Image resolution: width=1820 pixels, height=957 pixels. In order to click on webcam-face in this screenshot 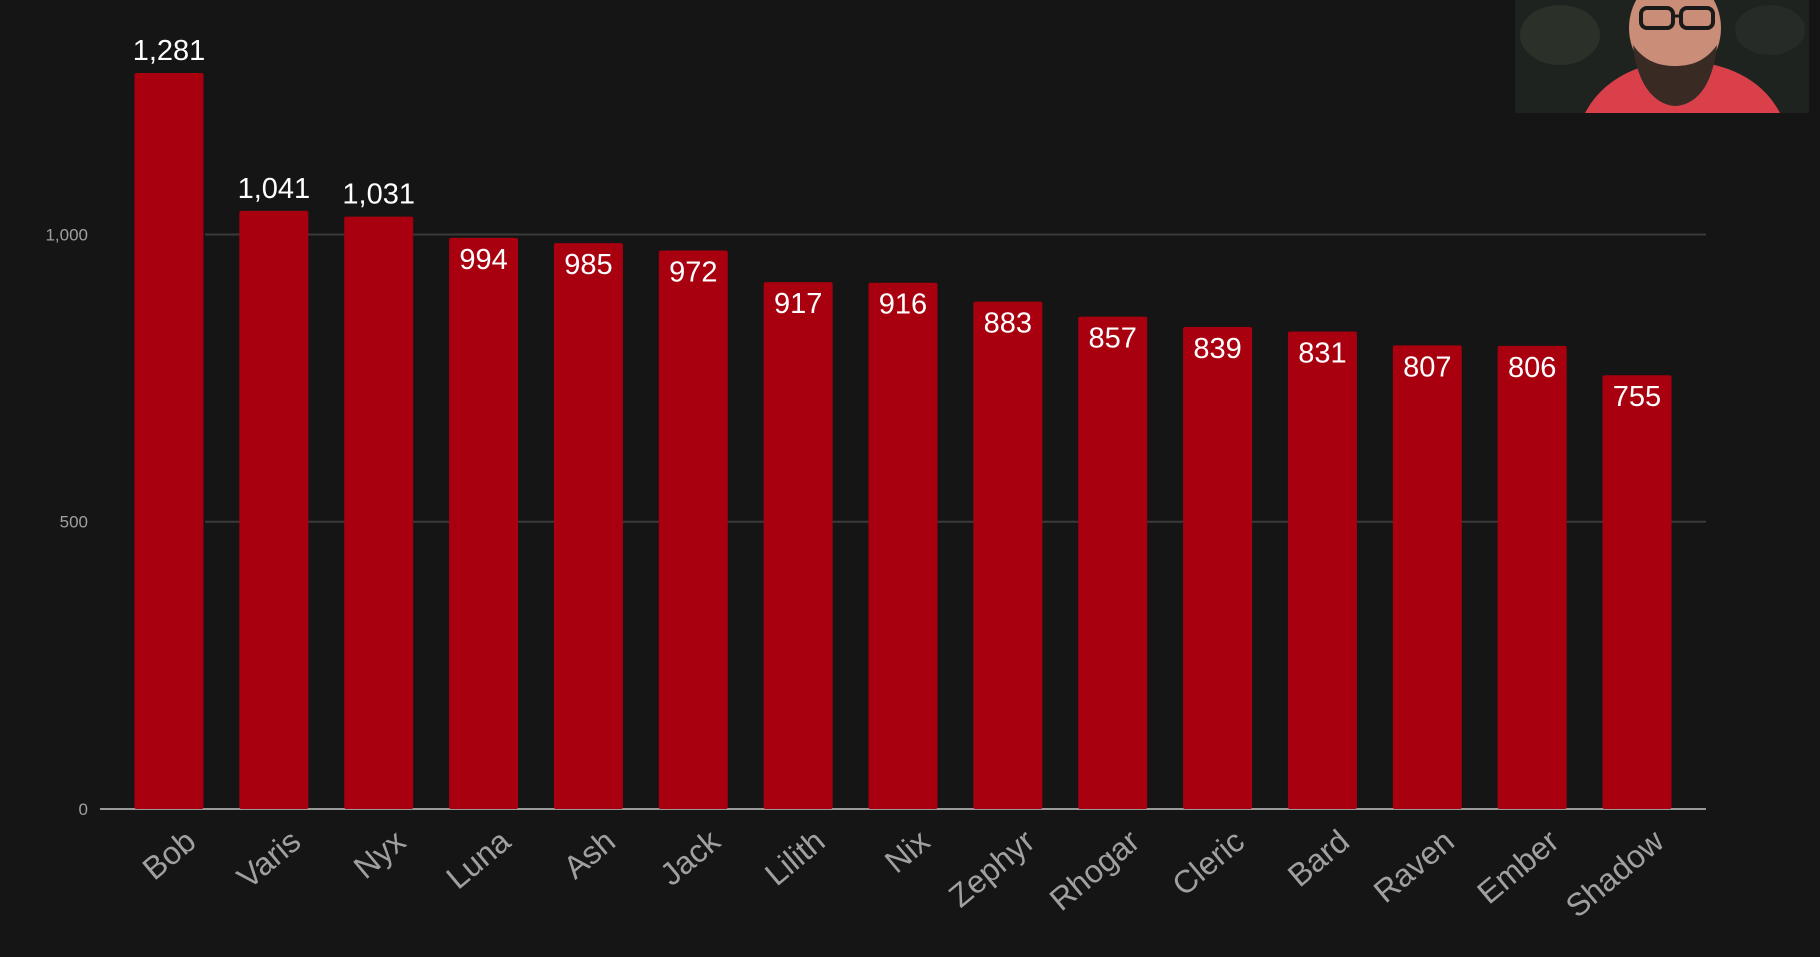, I will do `click(1675, 40)`.